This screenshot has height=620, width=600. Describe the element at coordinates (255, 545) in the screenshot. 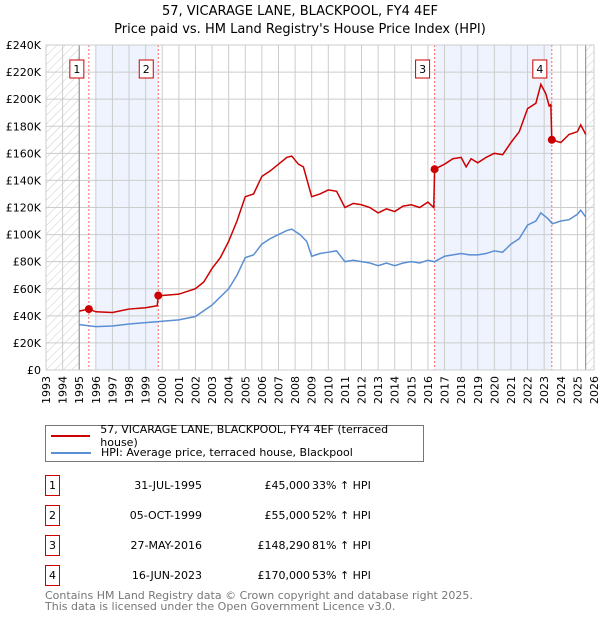

I see `transaction-row: 3 27-MAY-2016 £148,290 81% ↑ HPI` at that location.